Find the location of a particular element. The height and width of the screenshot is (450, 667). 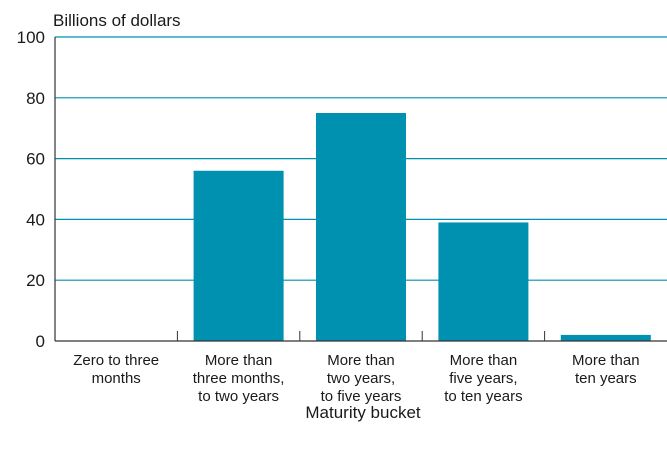

x-tick-label-3: More than five years, to ten years is located at coordinates (483, 378).